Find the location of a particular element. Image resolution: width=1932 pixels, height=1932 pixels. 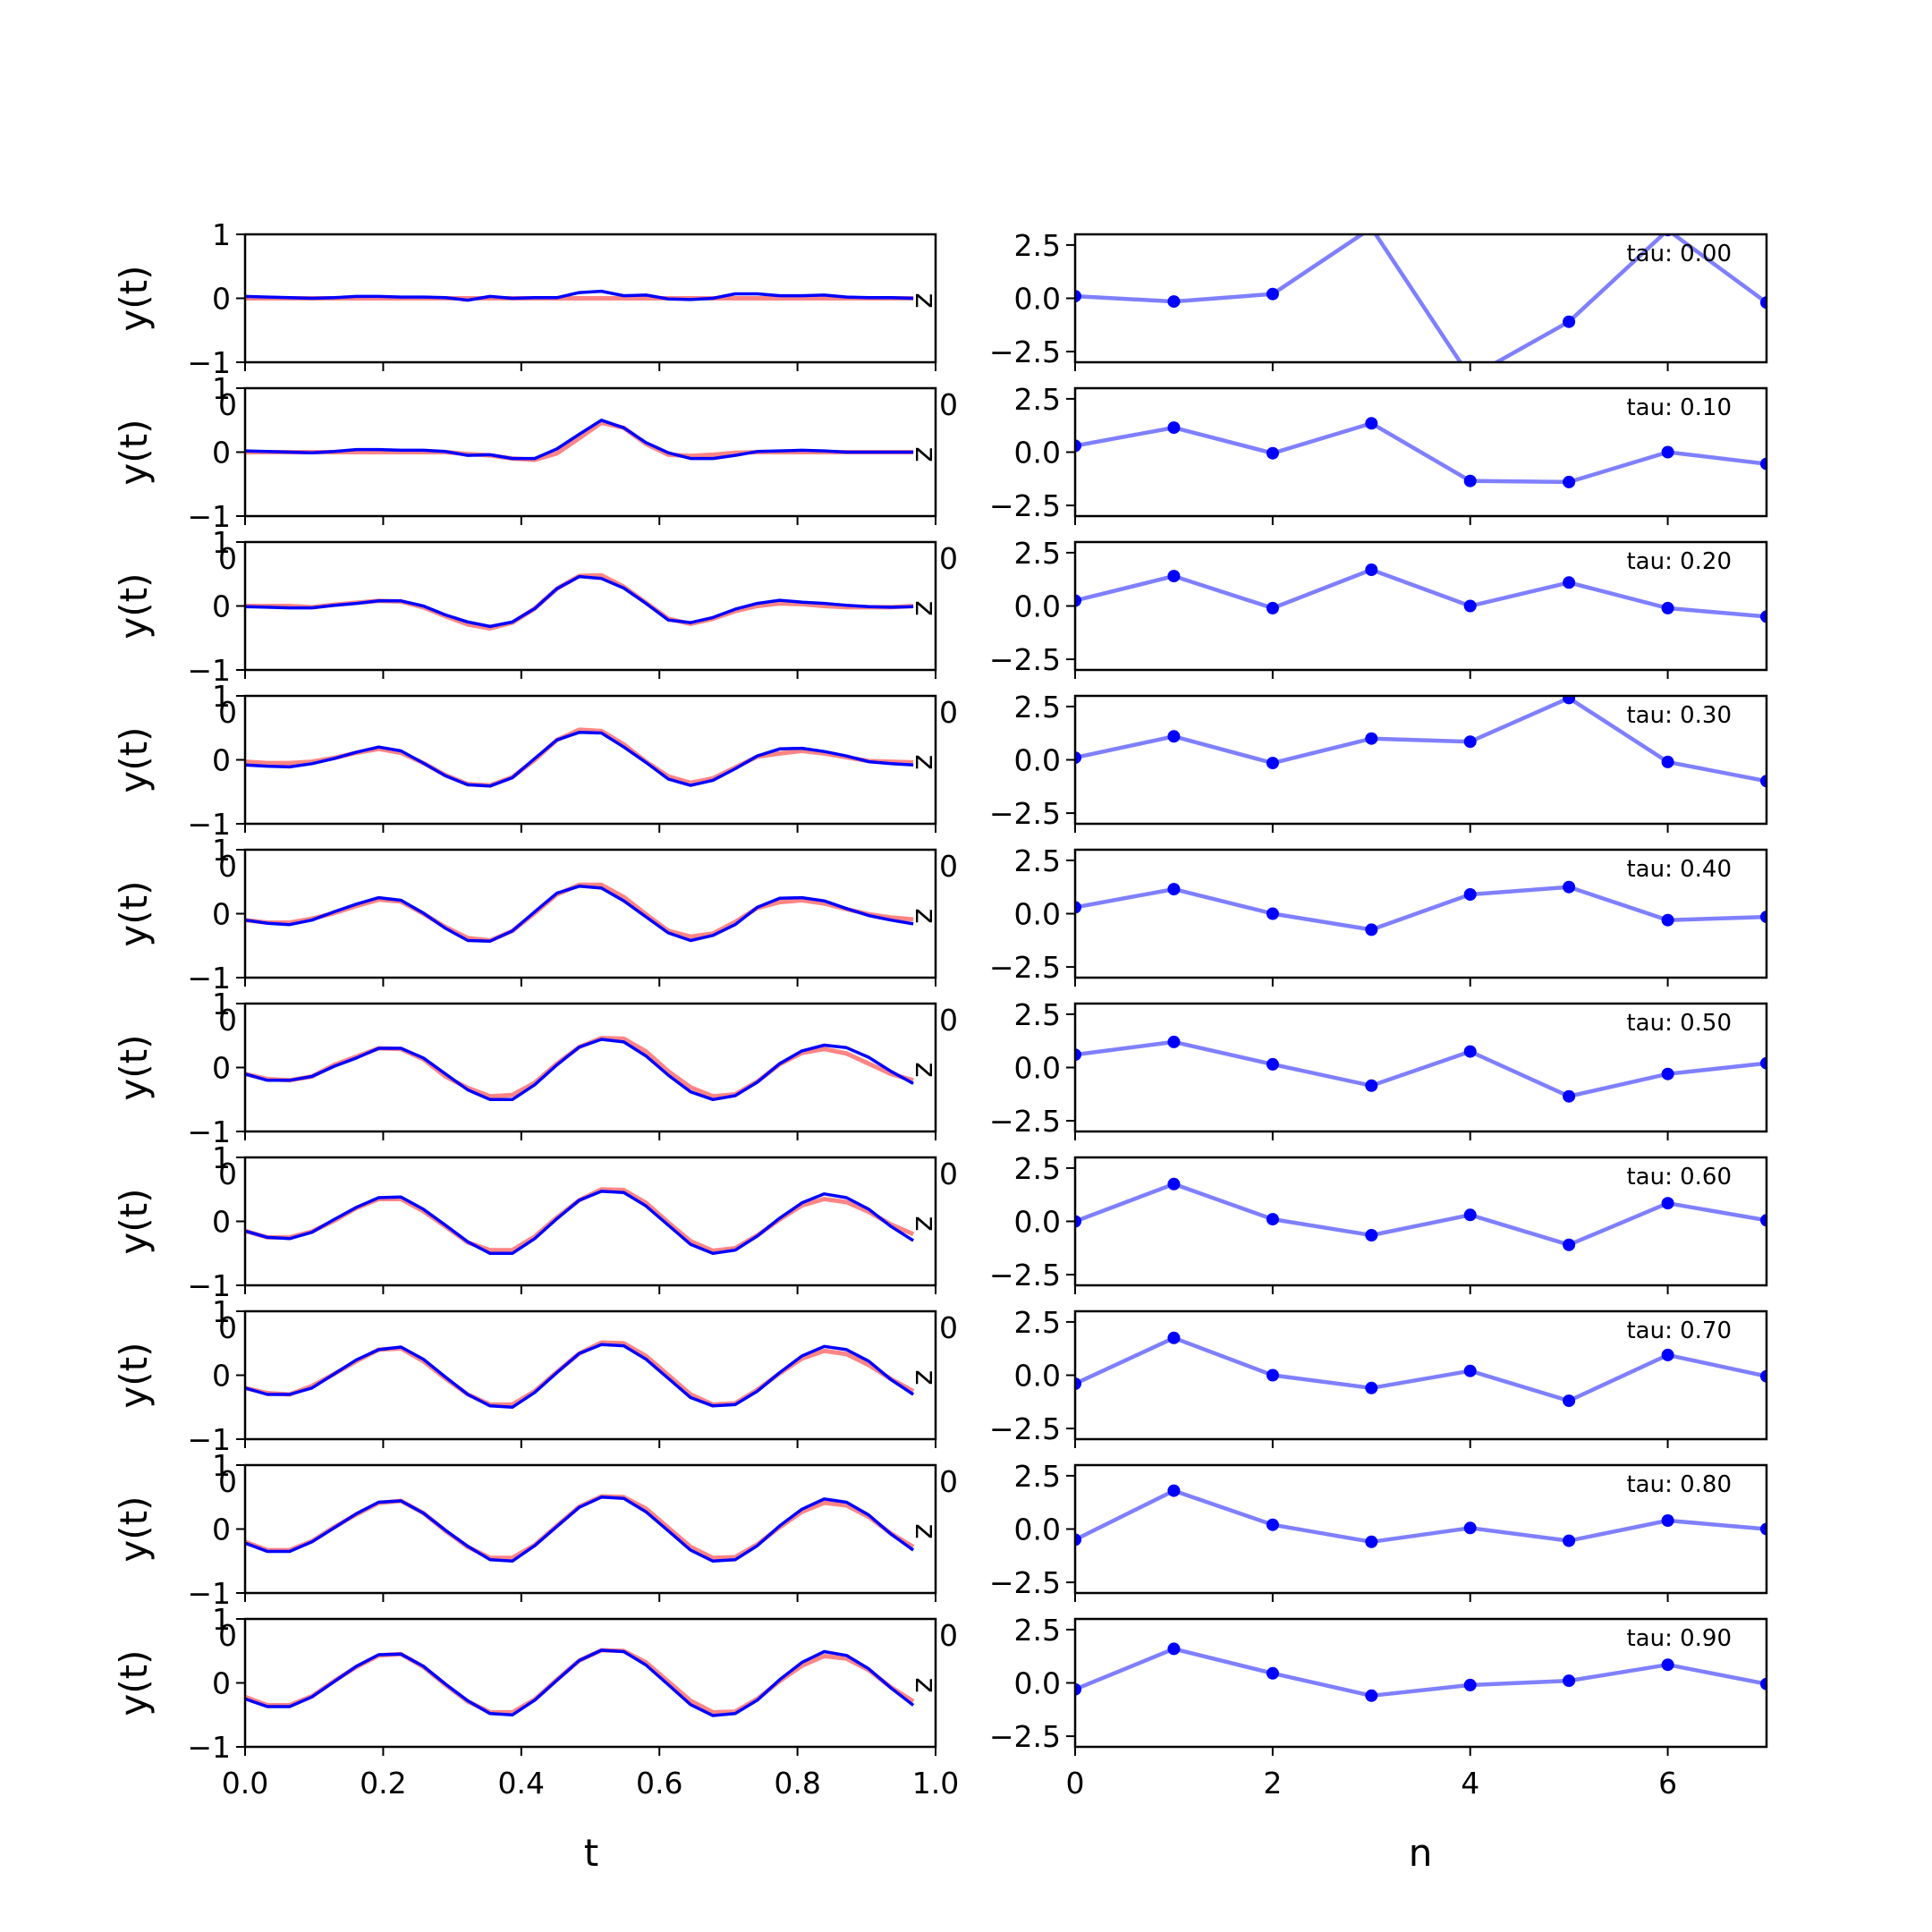

right-panel-5: −2.5 0.0 2.5 tau: 0.50 is located at coordinates (1378, 1068).